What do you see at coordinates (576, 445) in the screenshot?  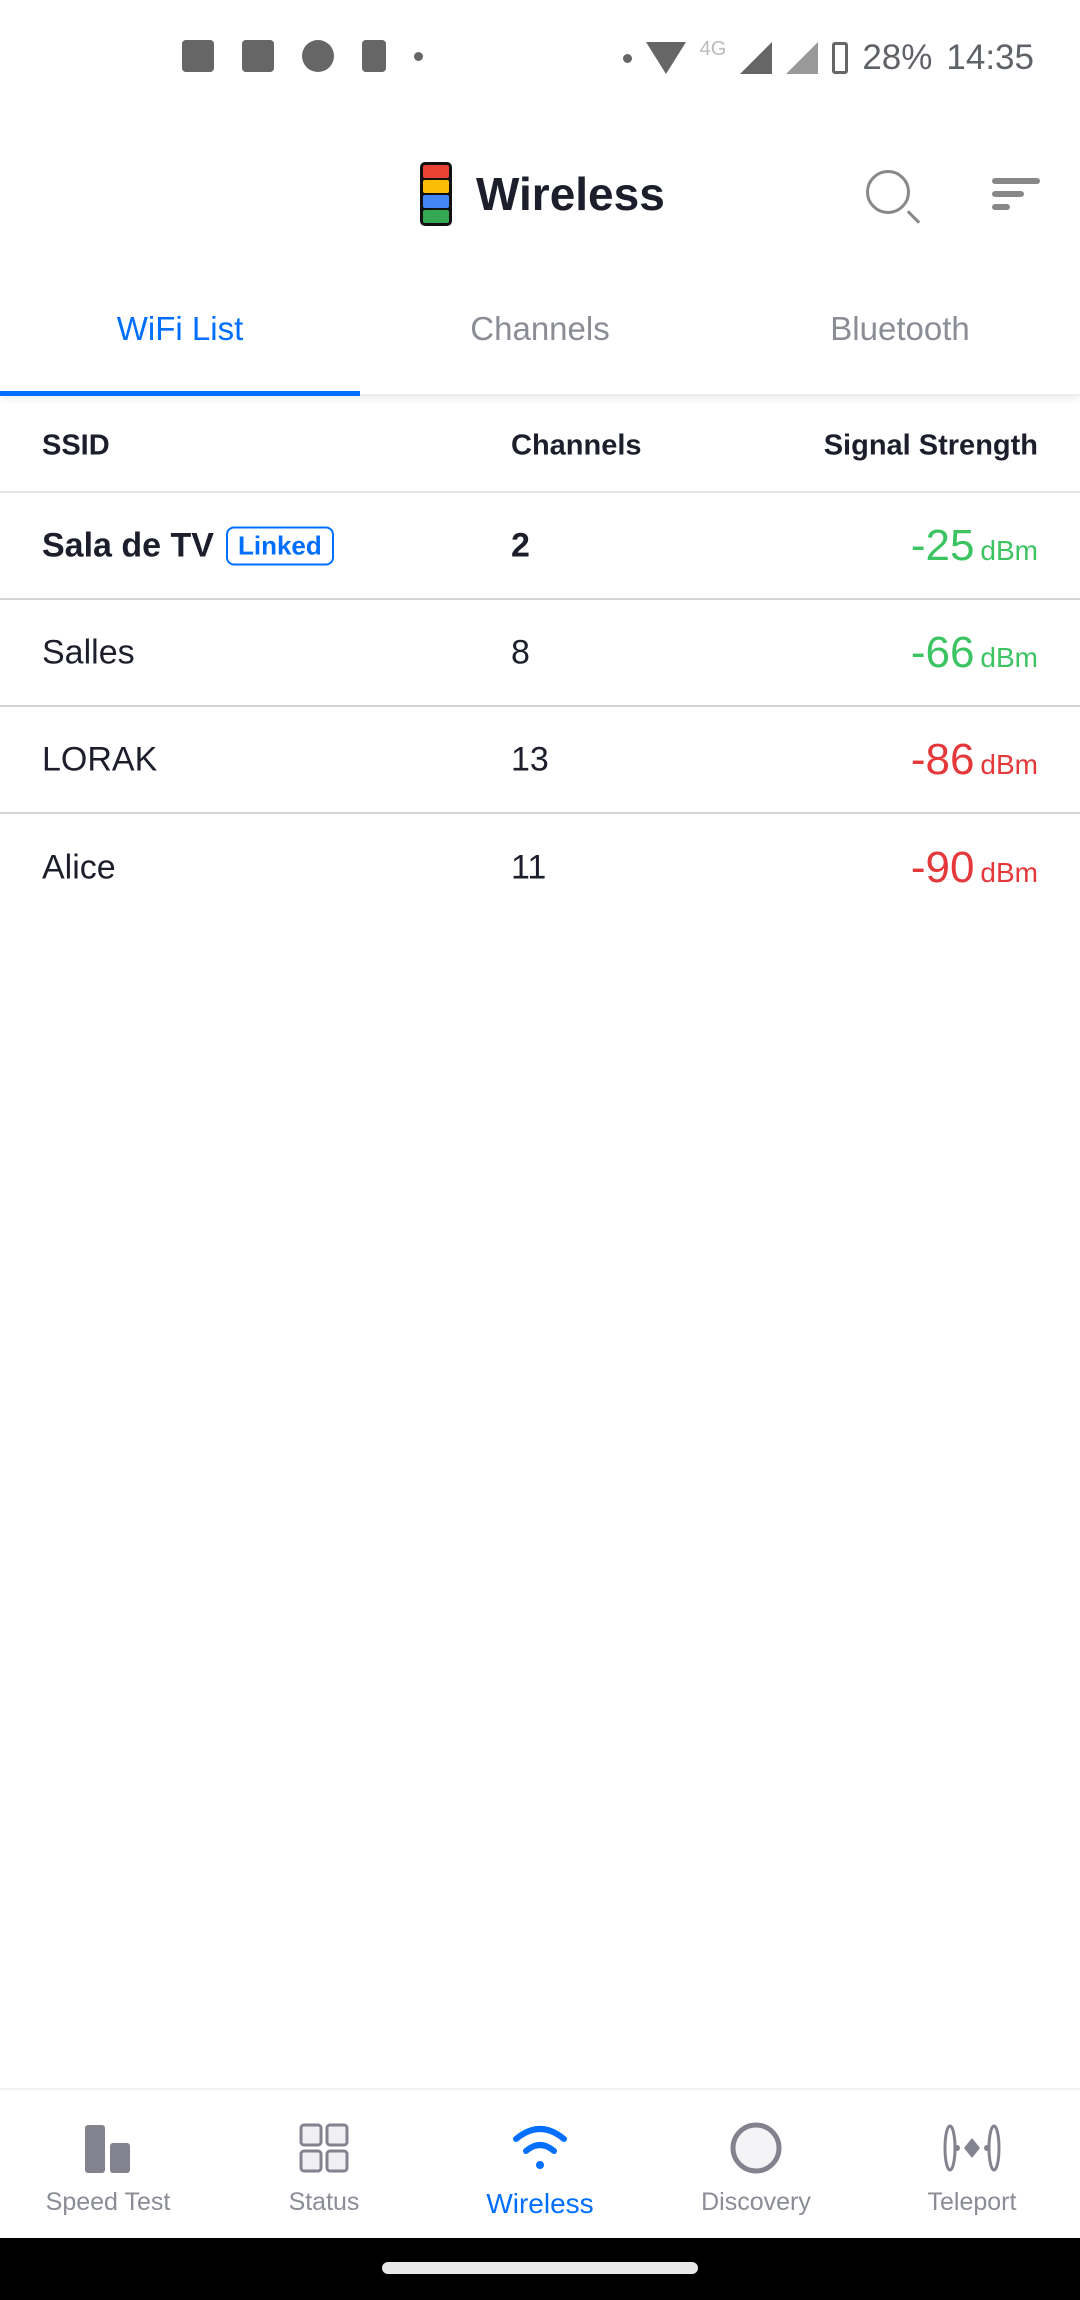 I see `column-channels: Channels` at bounding box center [576, 445].